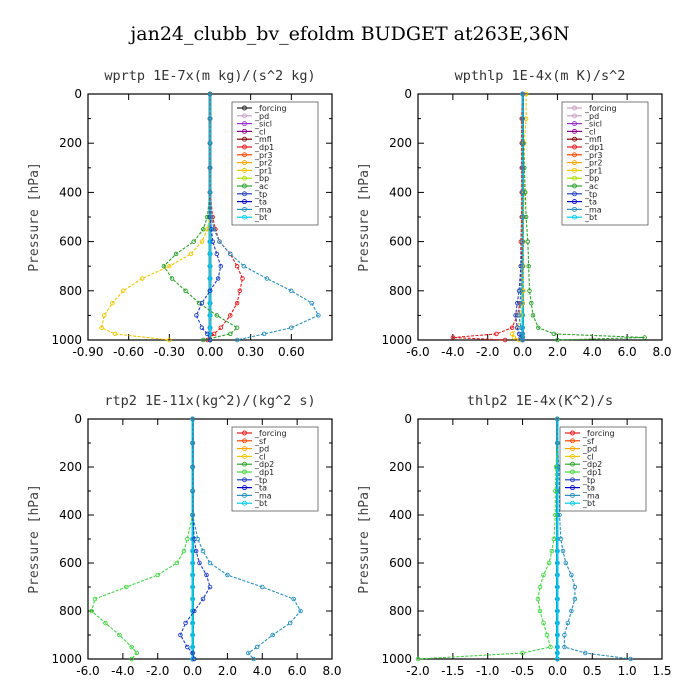 The height and width of the screenshot is (700, 700). Describe the element at coordinates (661, 671) in the screenshot. I see `x-tick-label: 1.5` at that location.